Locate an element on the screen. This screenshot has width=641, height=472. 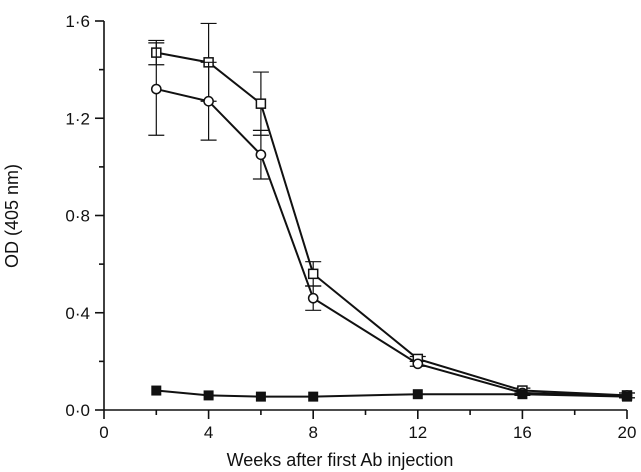
y-tick-label: 0·0 is located at coordinates (77, 410).